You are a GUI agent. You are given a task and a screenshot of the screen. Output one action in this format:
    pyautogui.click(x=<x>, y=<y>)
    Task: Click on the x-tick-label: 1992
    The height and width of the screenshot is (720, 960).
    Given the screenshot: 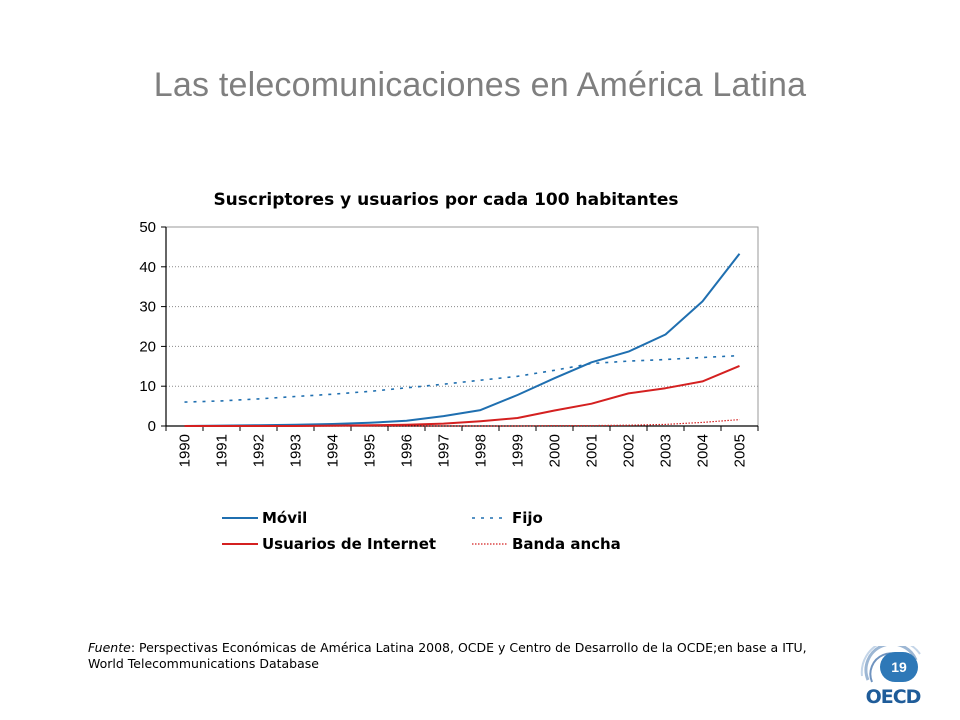 What is the action you would take?
    pyautogui.click(x=259, y=450)
    